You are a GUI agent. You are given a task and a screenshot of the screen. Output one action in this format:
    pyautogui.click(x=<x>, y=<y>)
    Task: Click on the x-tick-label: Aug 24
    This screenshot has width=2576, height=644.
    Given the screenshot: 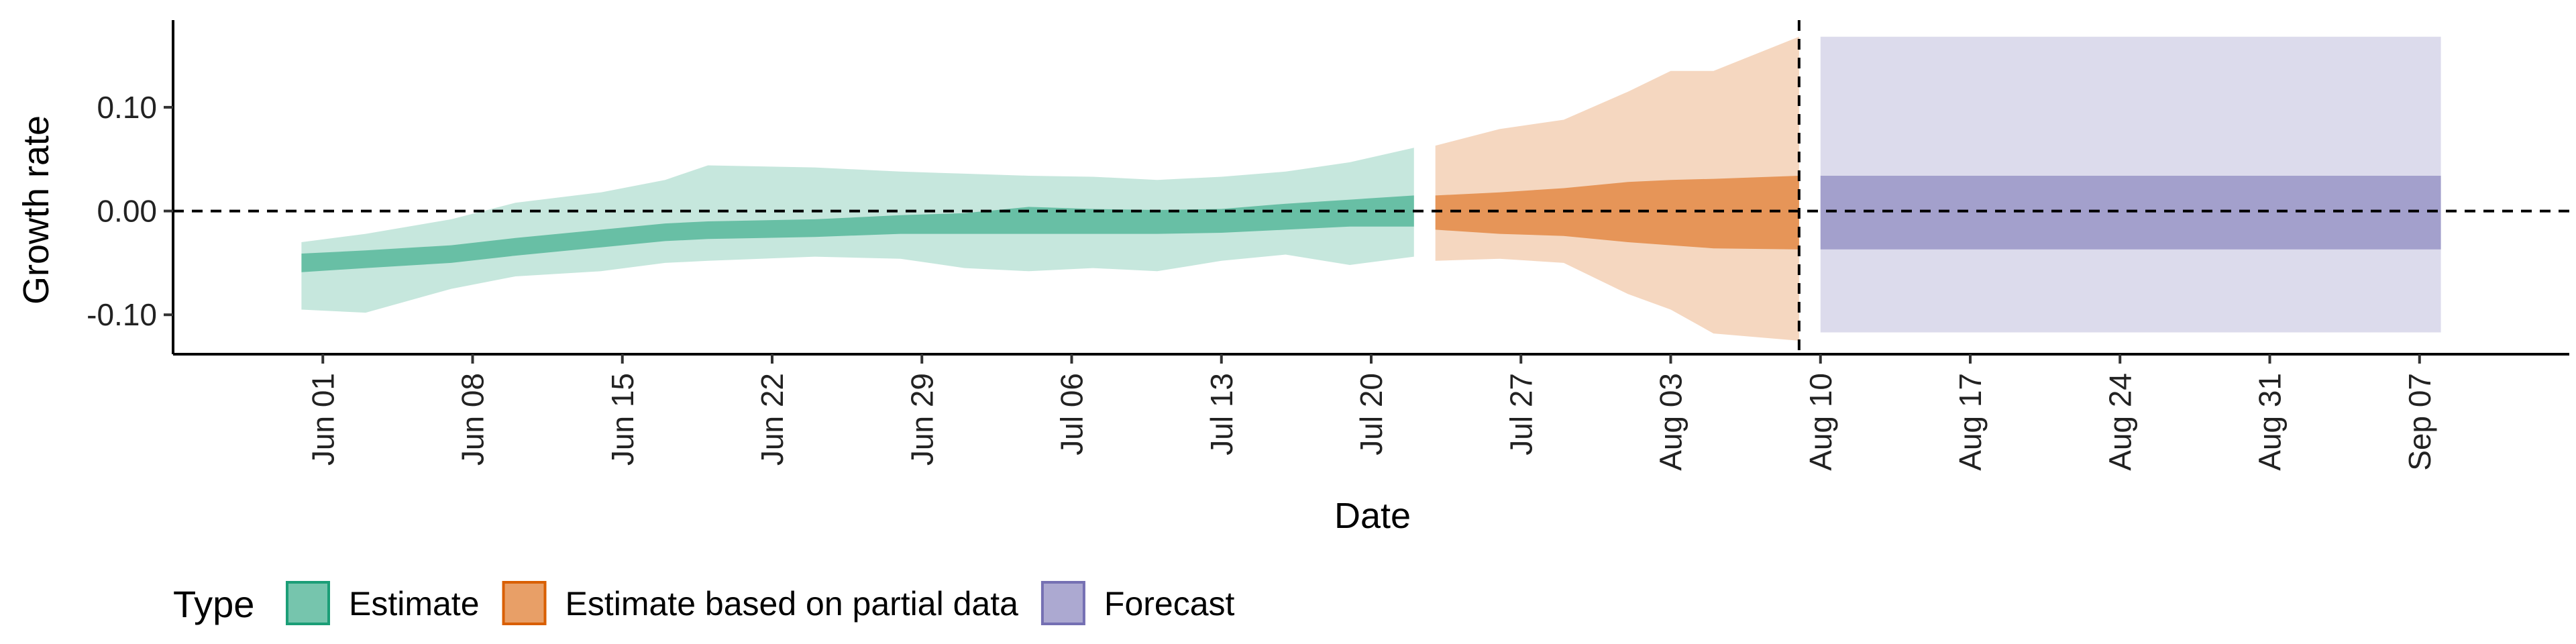 What is the action you would take?
    pyautogui.click(x=2119, y=422)
    